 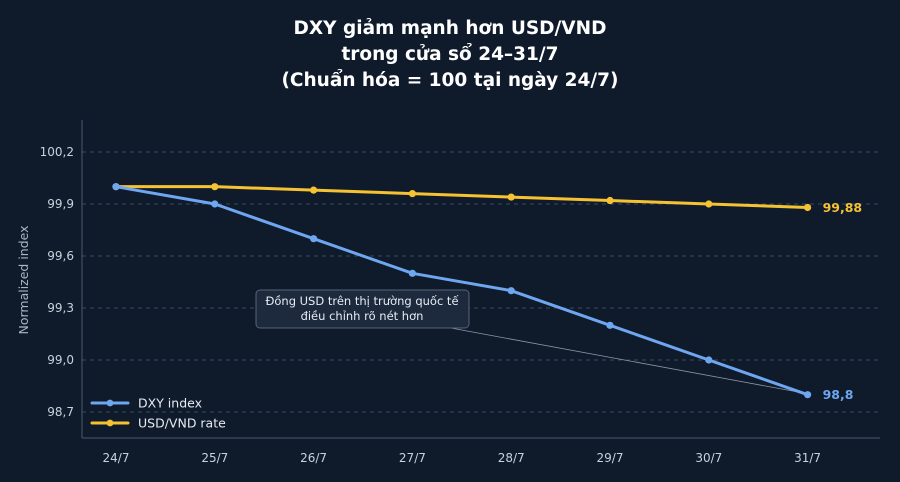 I want to click on x-tick-label: 24/7, so click(x=116, y=458).